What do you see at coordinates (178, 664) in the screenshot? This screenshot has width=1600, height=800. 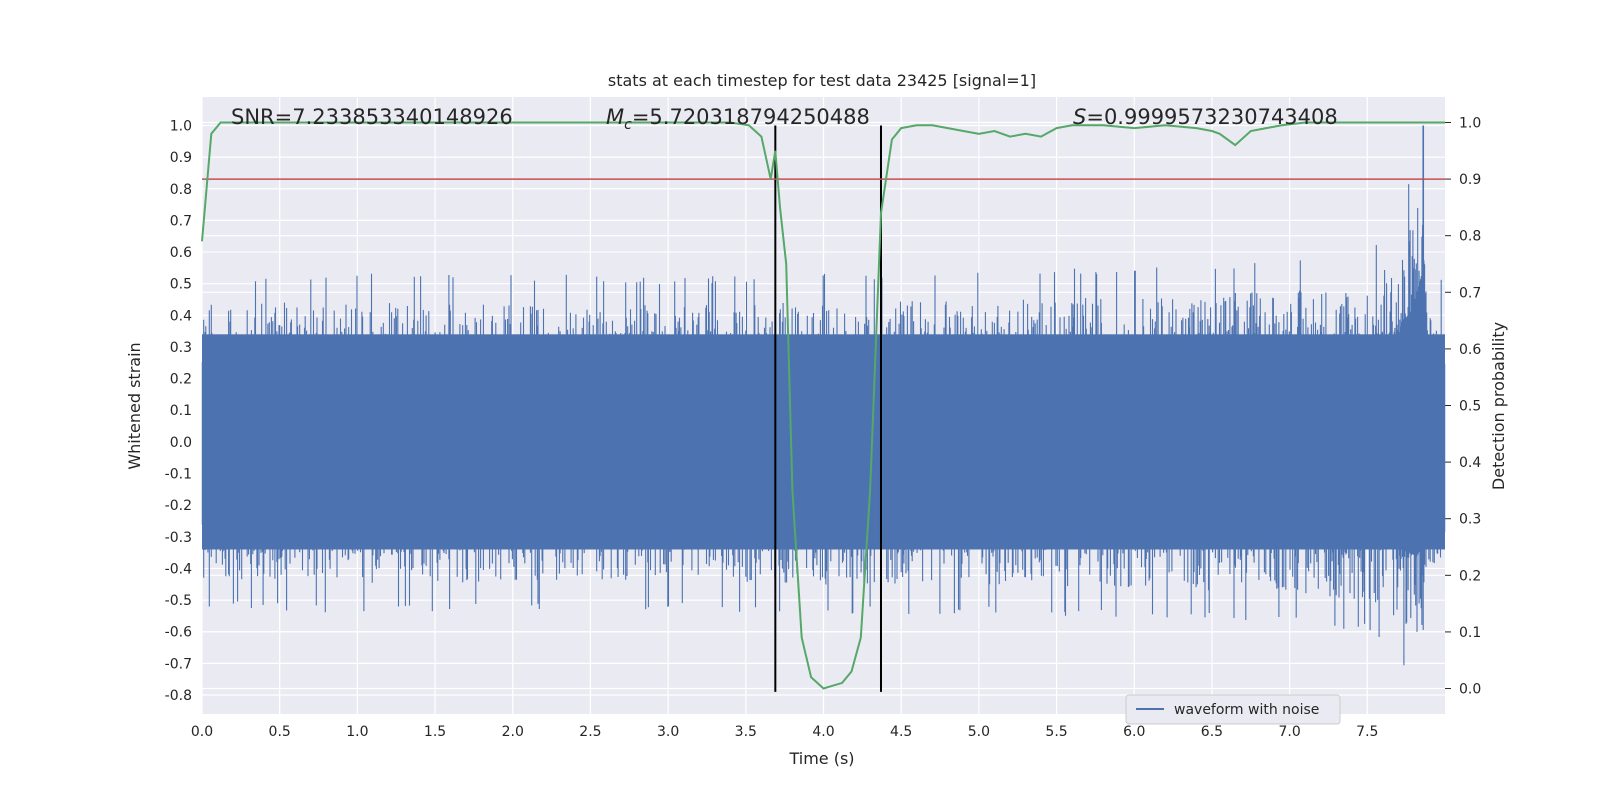 I see `y-tick-label: -0.7` at bounding box center [178, 664].